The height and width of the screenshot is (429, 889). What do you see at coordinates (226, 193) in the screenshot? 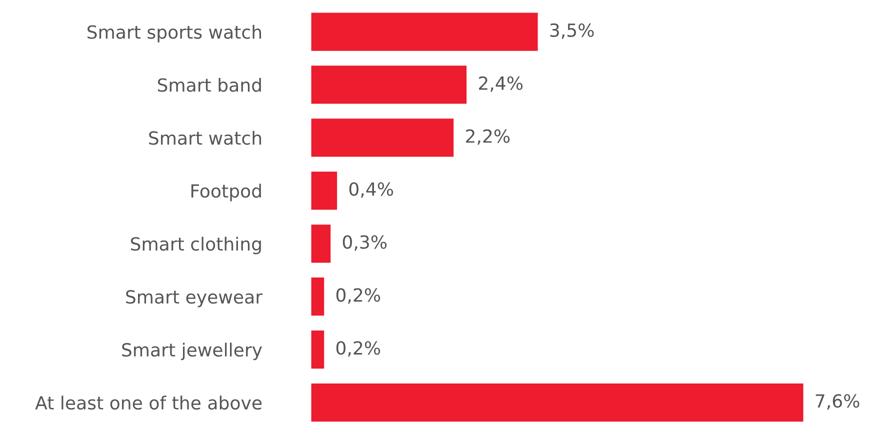
I see `y-tick-label: Footpod` at bounding box center [226, 193].